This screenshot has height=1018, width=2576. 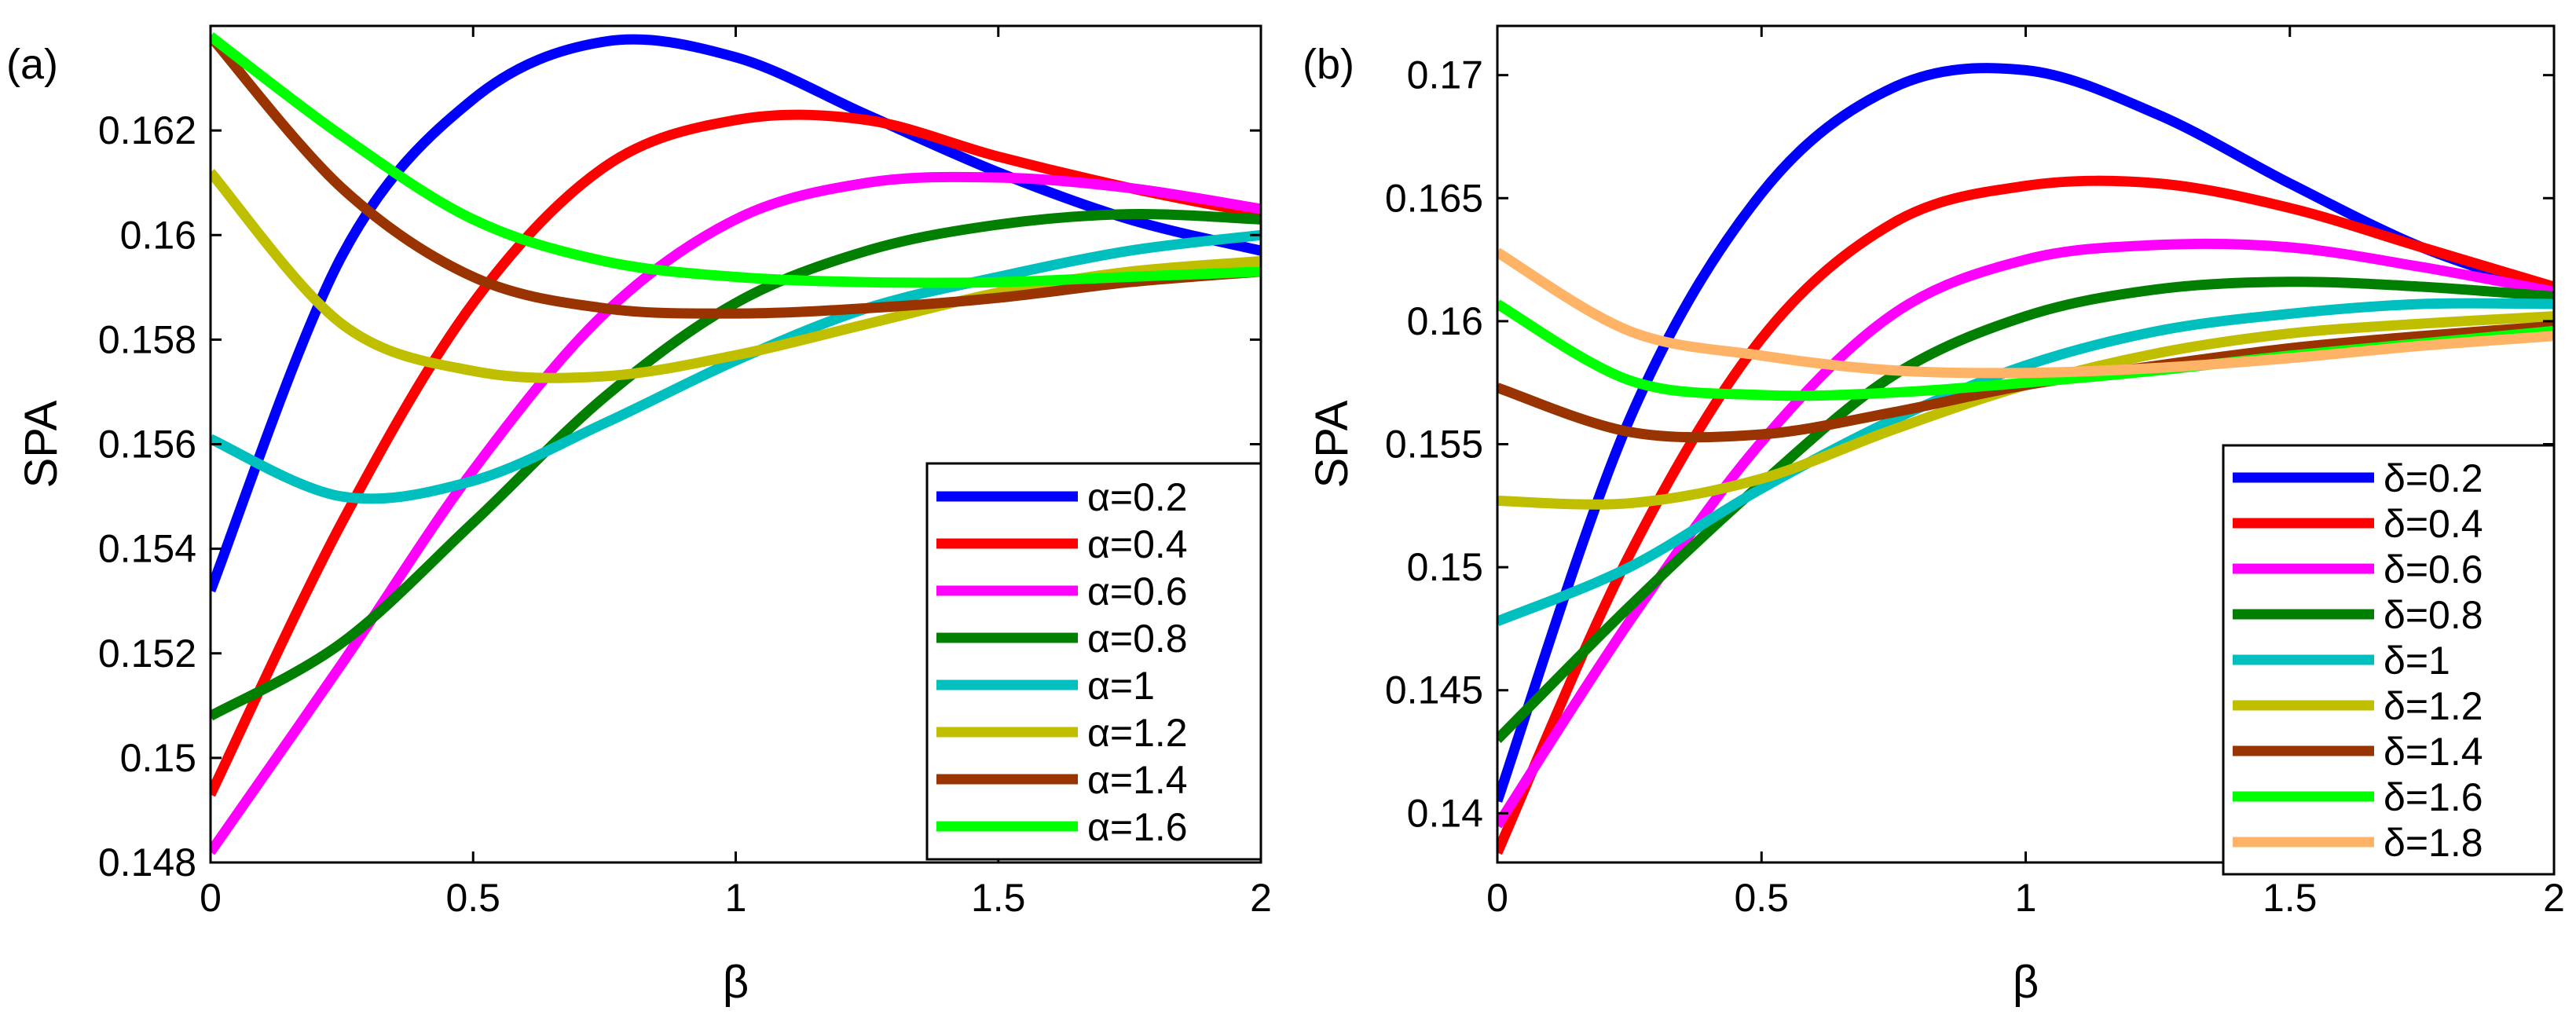 I want to click on panel-label: (a), so click(x=32, y=64).